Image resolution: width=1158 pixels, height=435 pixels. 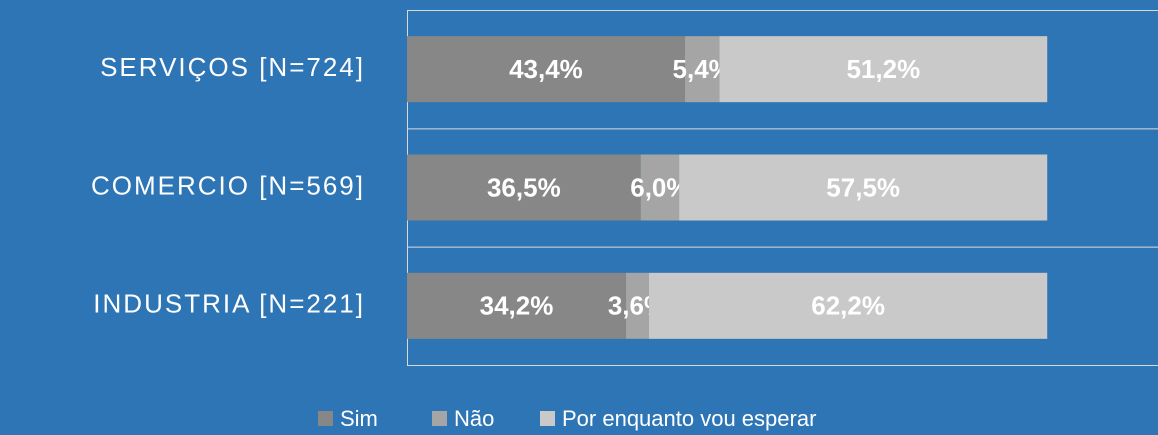 I want to click on data-label: 57,5%, so click(x=863, y=187).